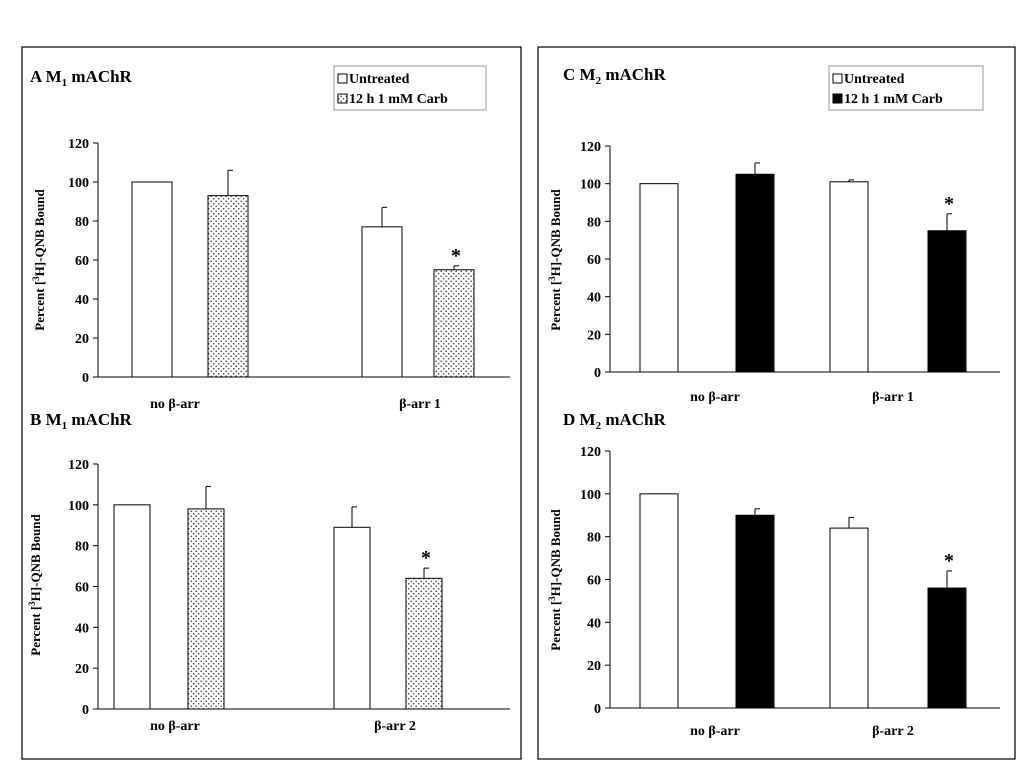 This screenshot has height=768, width=1024. I want to click on panel-title: D M2 mAChR, so click(614, 421).